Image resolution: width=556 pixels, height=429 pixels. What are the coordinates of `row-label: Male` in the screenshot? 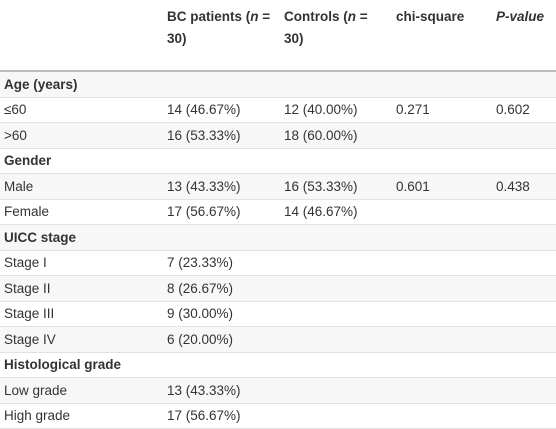 It's located at (81, 186).